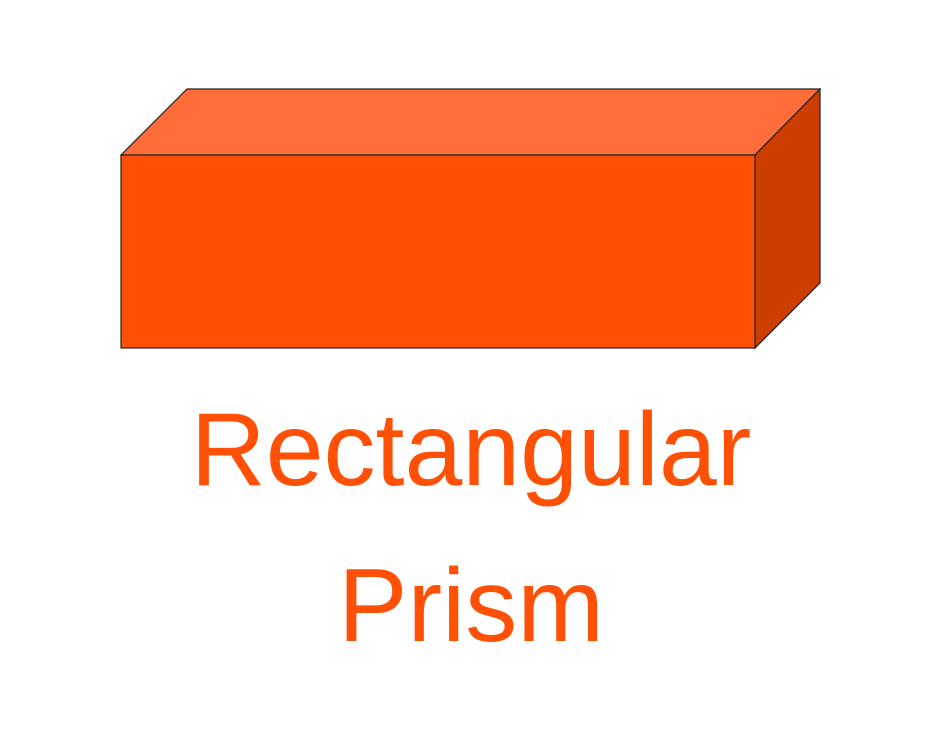 This screenshot has width=942, height=749. What do you see at coordinates (470, 122) in the screenshot?
I see `prism-top-face` at bounding box center [470, 122].